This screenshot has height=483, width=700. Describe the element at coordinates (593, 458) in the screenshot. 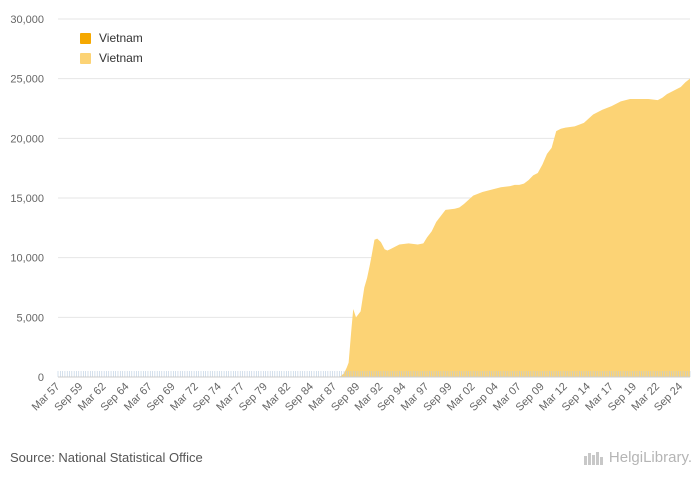

I see `library-icon` at that location.